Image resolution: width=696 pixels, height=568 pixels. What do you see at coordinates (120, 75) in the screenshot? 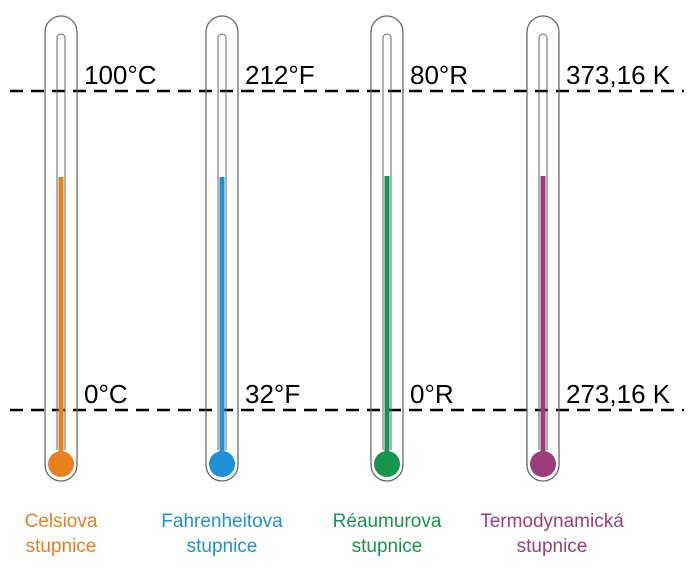
I see `upper-label: 100°C` at bounding box center [120, 75].